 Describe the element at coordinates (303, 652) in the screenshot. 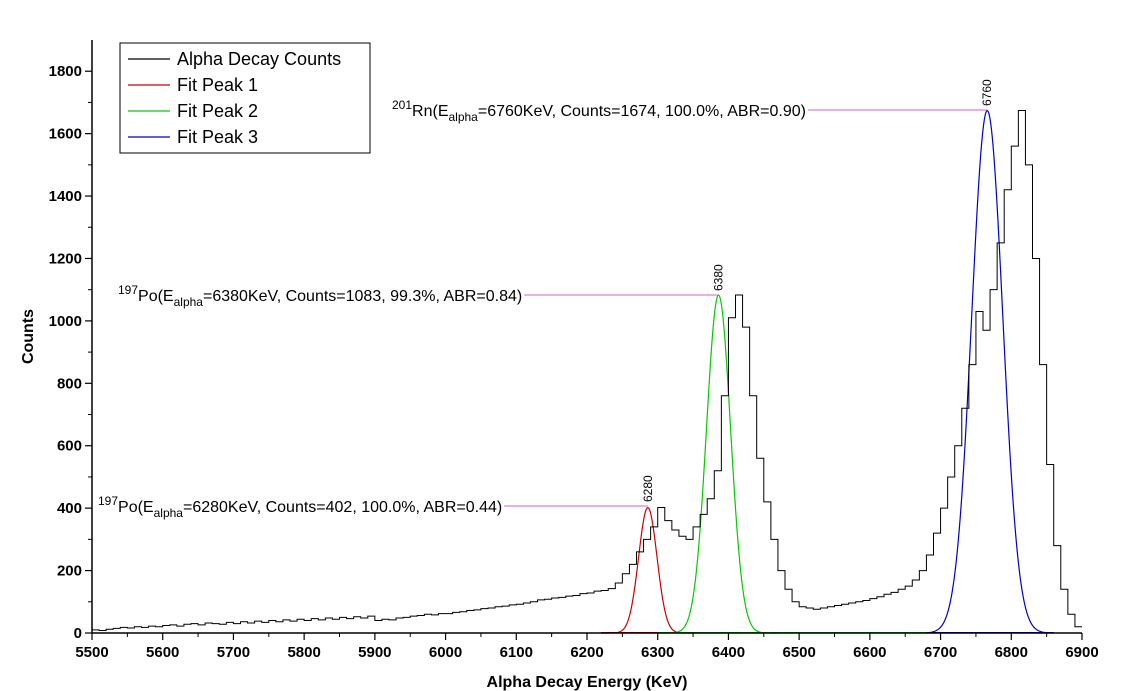

I see `x-tick-label: 5800` at that location.